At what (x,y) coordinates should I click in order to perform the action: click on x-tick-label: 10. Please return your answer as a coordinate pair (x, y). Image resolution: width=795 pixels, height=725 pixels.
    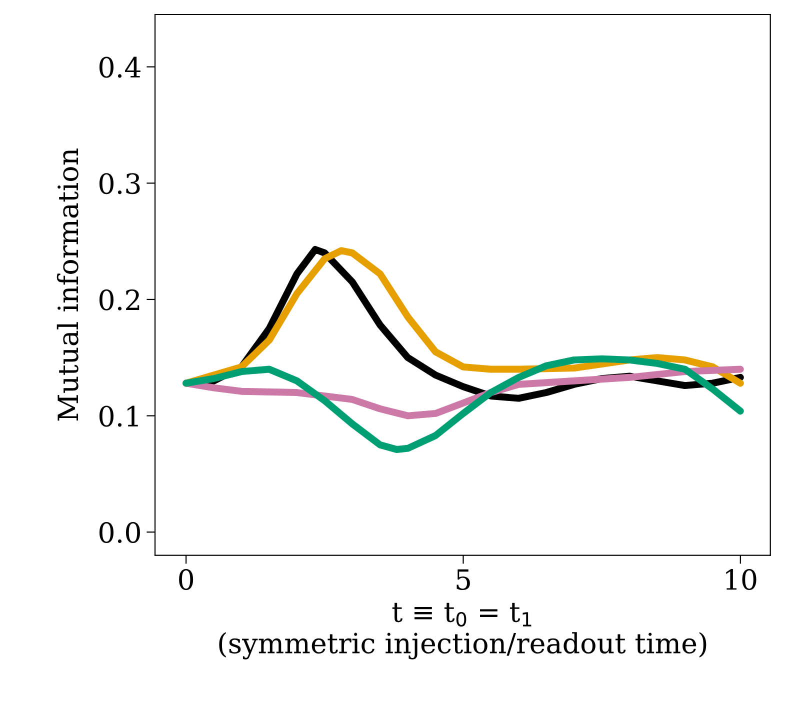
    Looking at the image, I should click on (741, 579).